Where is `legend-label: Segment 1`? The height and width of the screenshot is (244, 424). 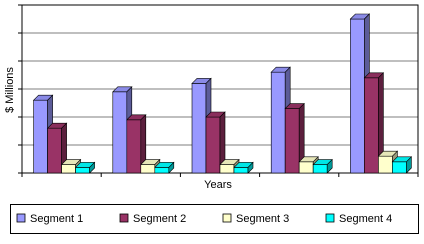 legend-label: Segment 1 is located at coordinates (56, 219).